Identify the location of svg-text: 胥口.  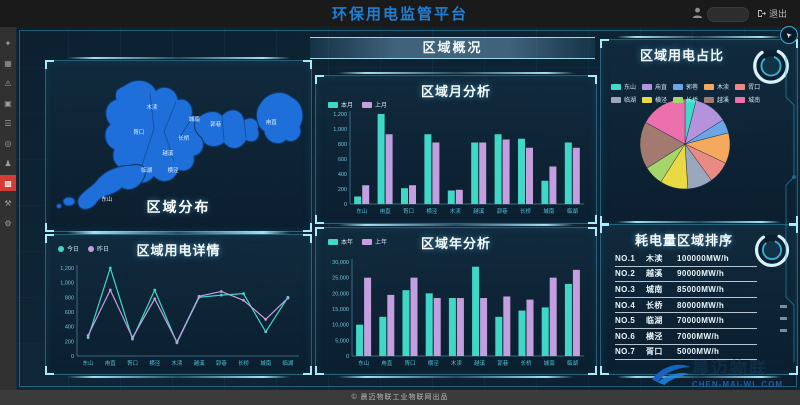
(132, 363).